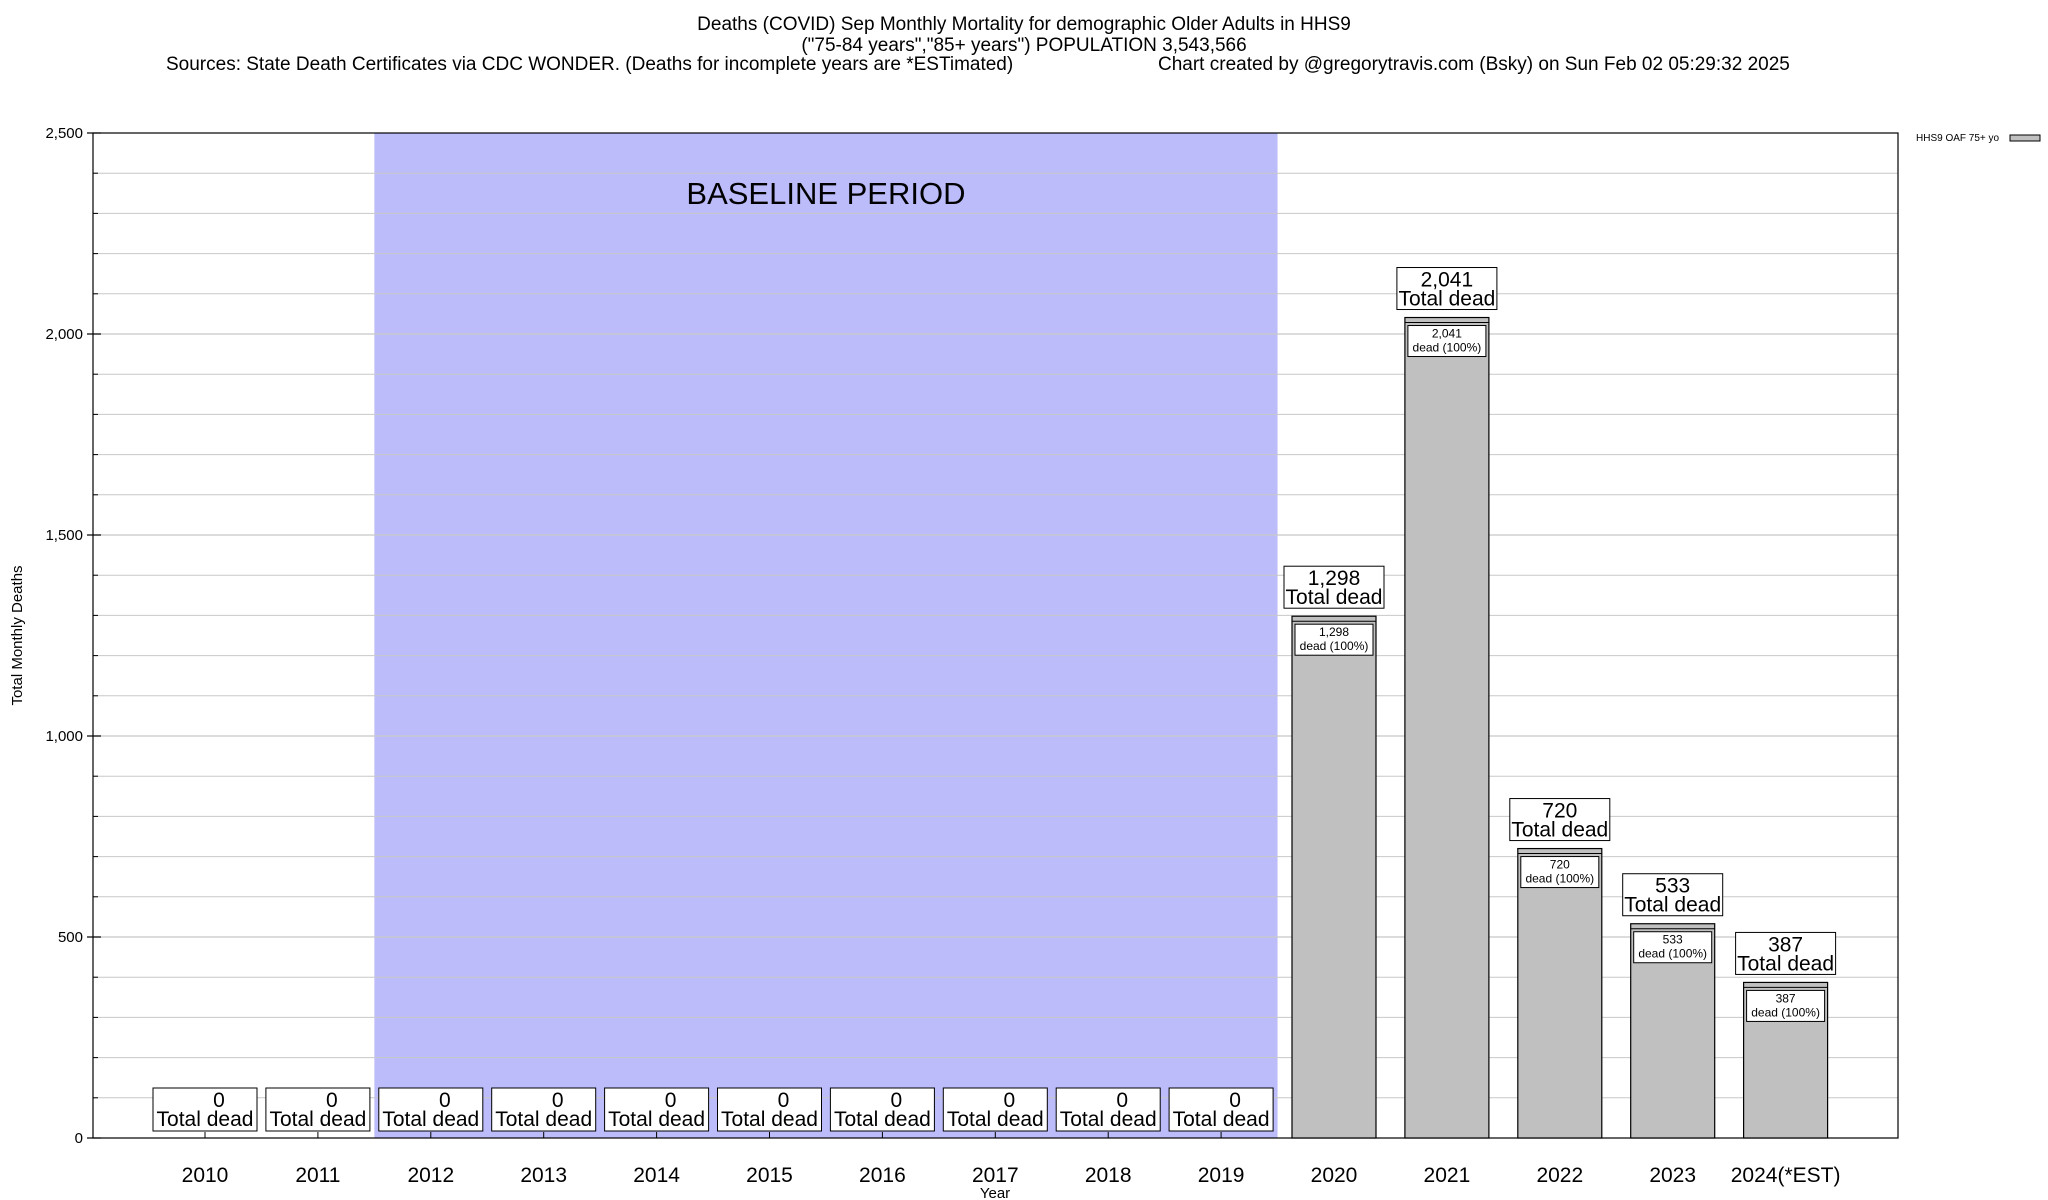 The height and width of the screenshot is (1200, 2048). Describe the element at coordinates (317, 1175) in the screenshot. I see `x-tick-label: 2011` at that location.